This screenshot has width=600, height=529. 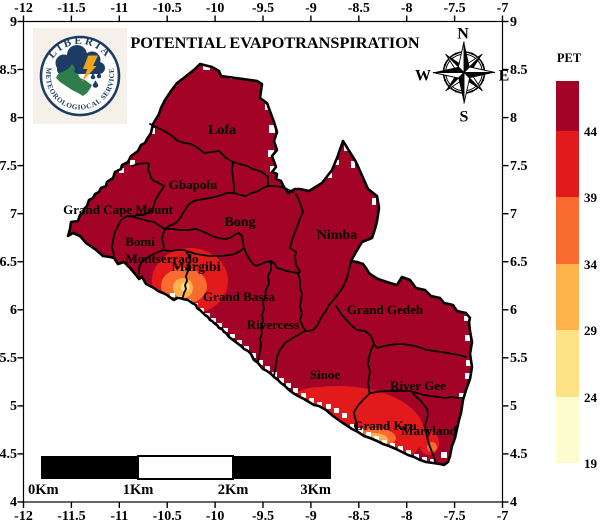 I want to click on svg-text: 3Km, so click(x=315, y=490).